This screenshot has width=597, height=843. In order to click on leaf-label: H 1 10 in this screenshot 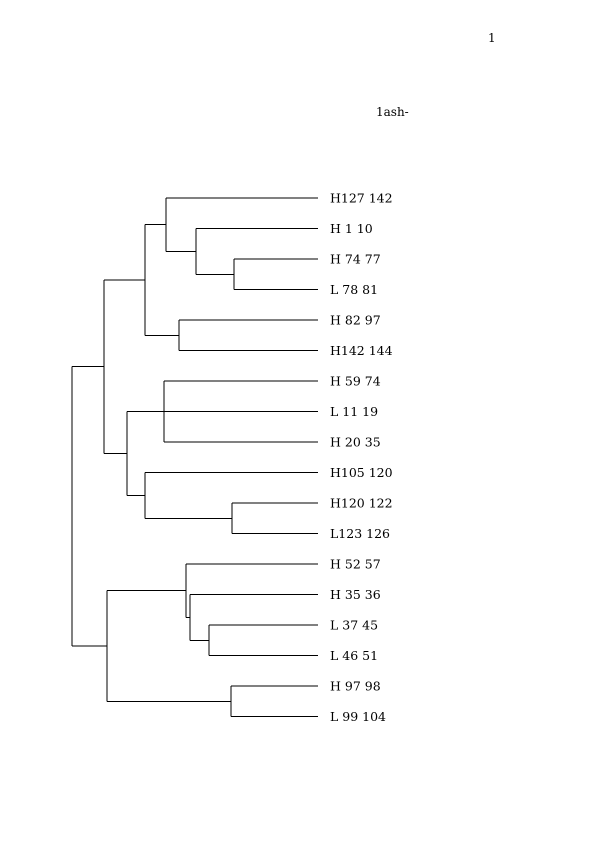, I will do `click(351, 228)`.